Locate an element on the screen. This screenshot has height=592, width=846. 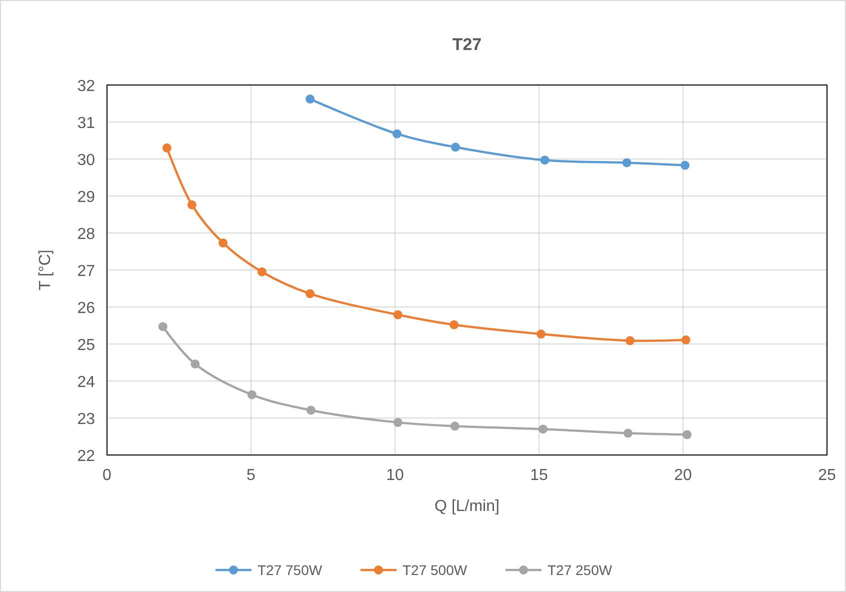
y-tick-label: 24 is located at coordinates (86, 382).